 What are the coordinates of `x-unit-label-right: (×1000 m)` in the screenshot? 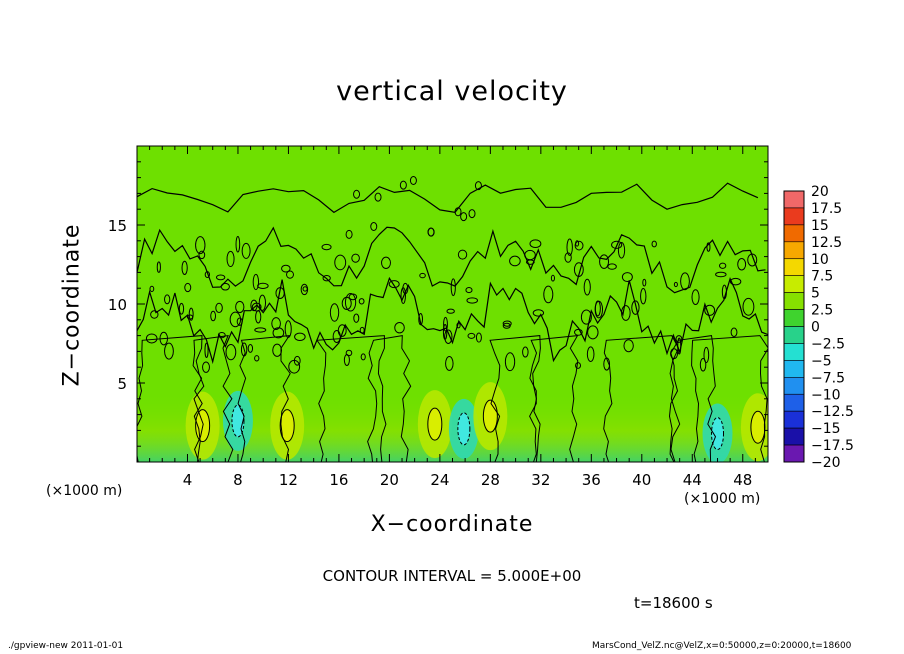 It's located at (722, 499).